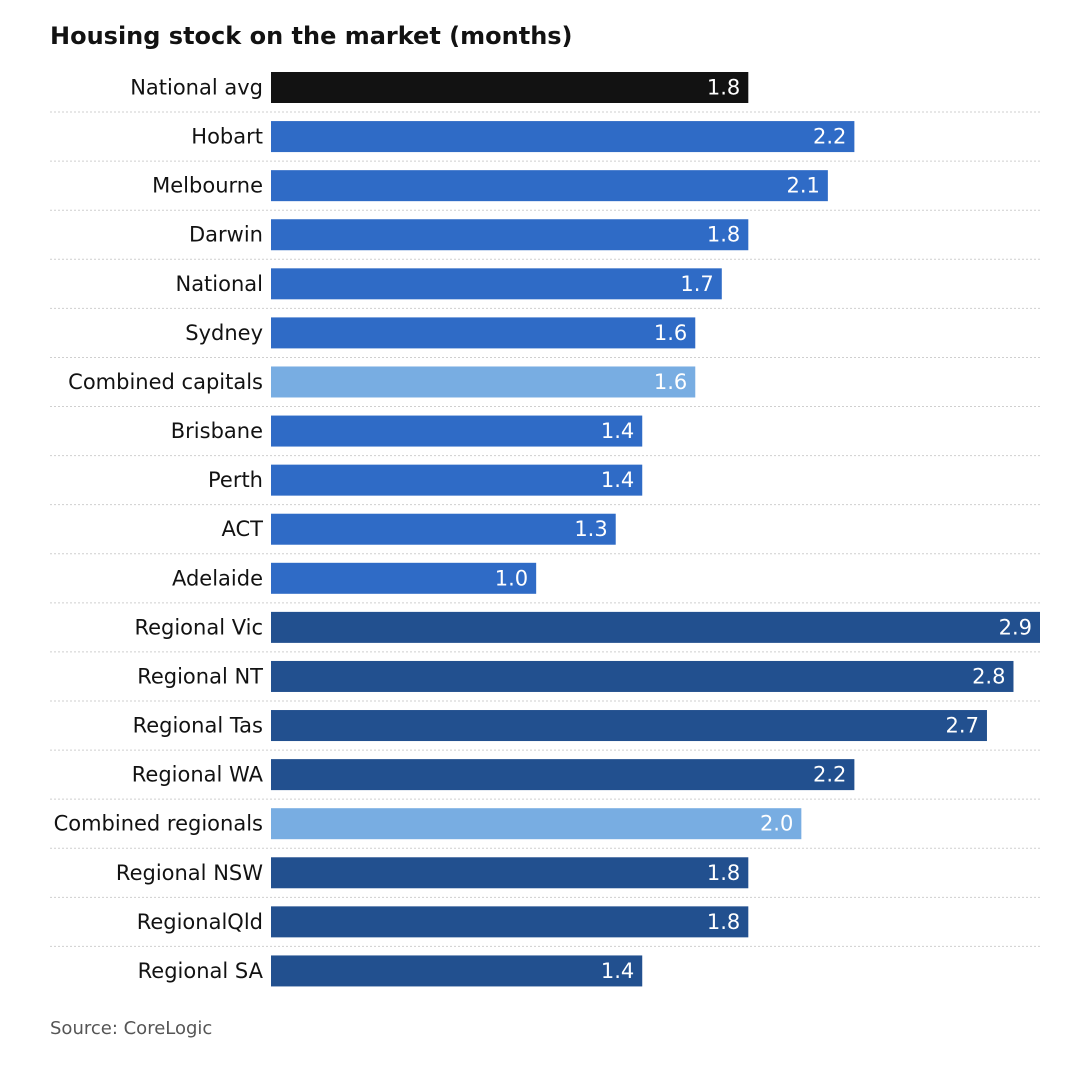  Describe the element at coordinates (165, 382) in the screenshot. I see `category-label: Combined capitals` at that location.